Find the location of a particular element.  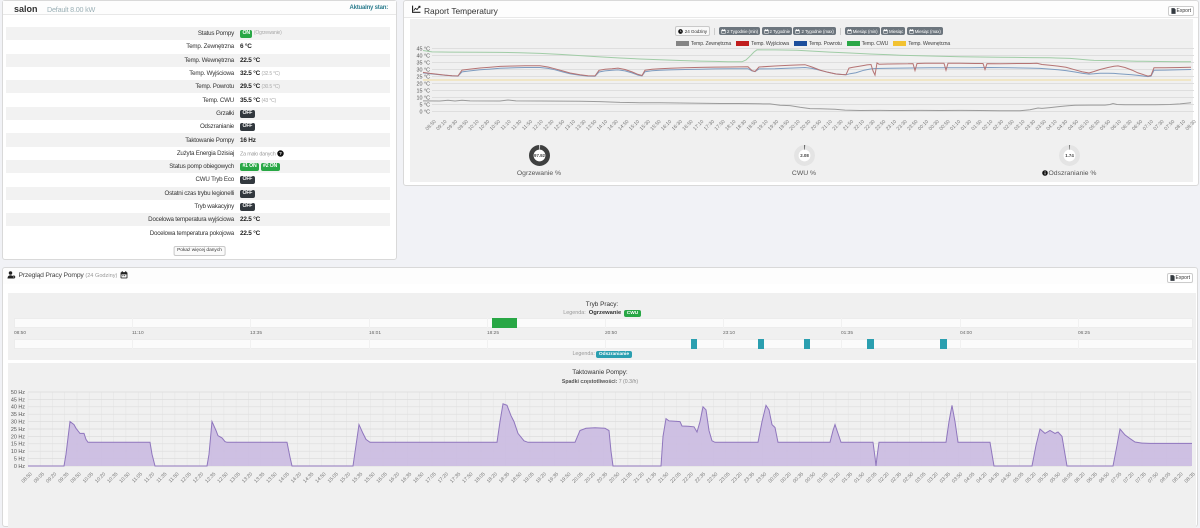

svg-text: 20:10 is located at coordinates (794, 125).